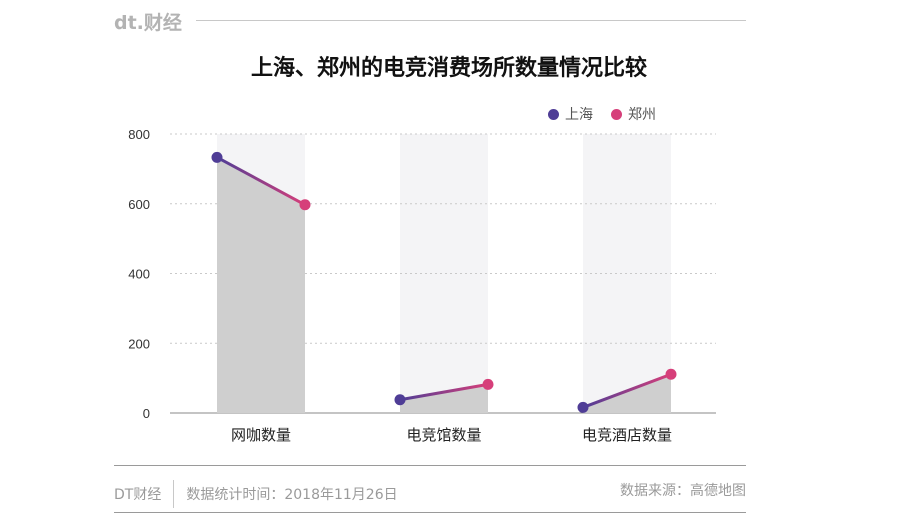 This screenshot has width=898, height=517. I want to click on legend-item-zhengzhou: 郑州, so click(633, 114).